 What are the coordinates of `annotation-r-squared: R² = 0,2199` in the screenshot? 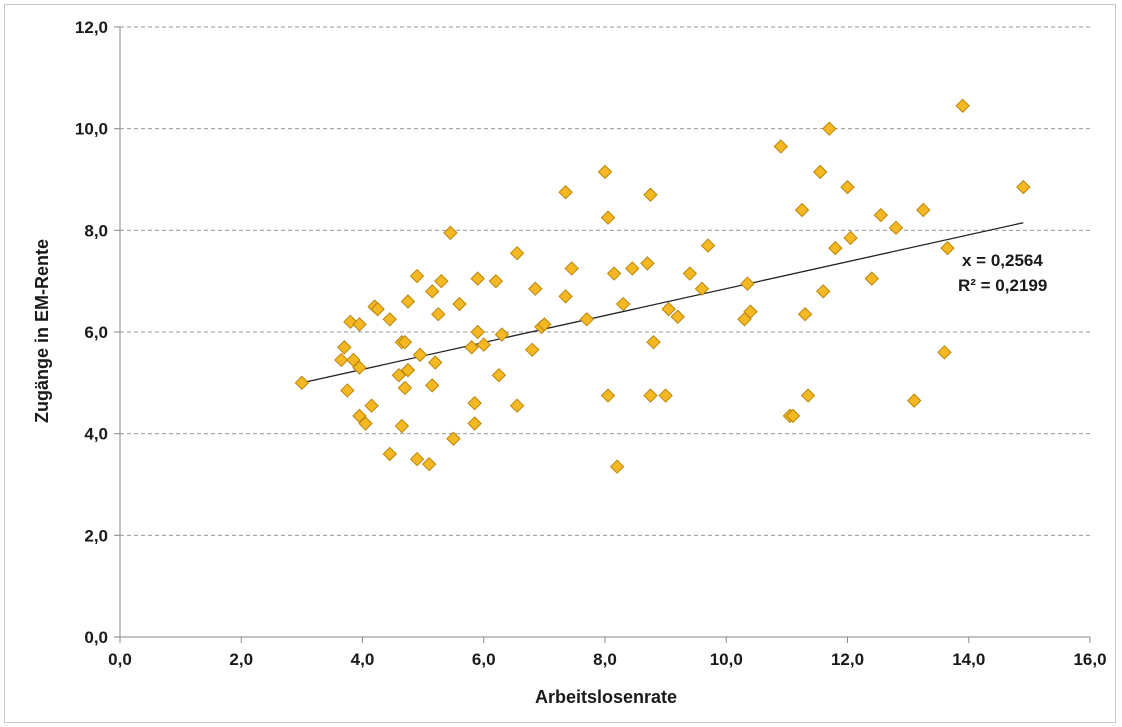 It's located at (1002, 285).